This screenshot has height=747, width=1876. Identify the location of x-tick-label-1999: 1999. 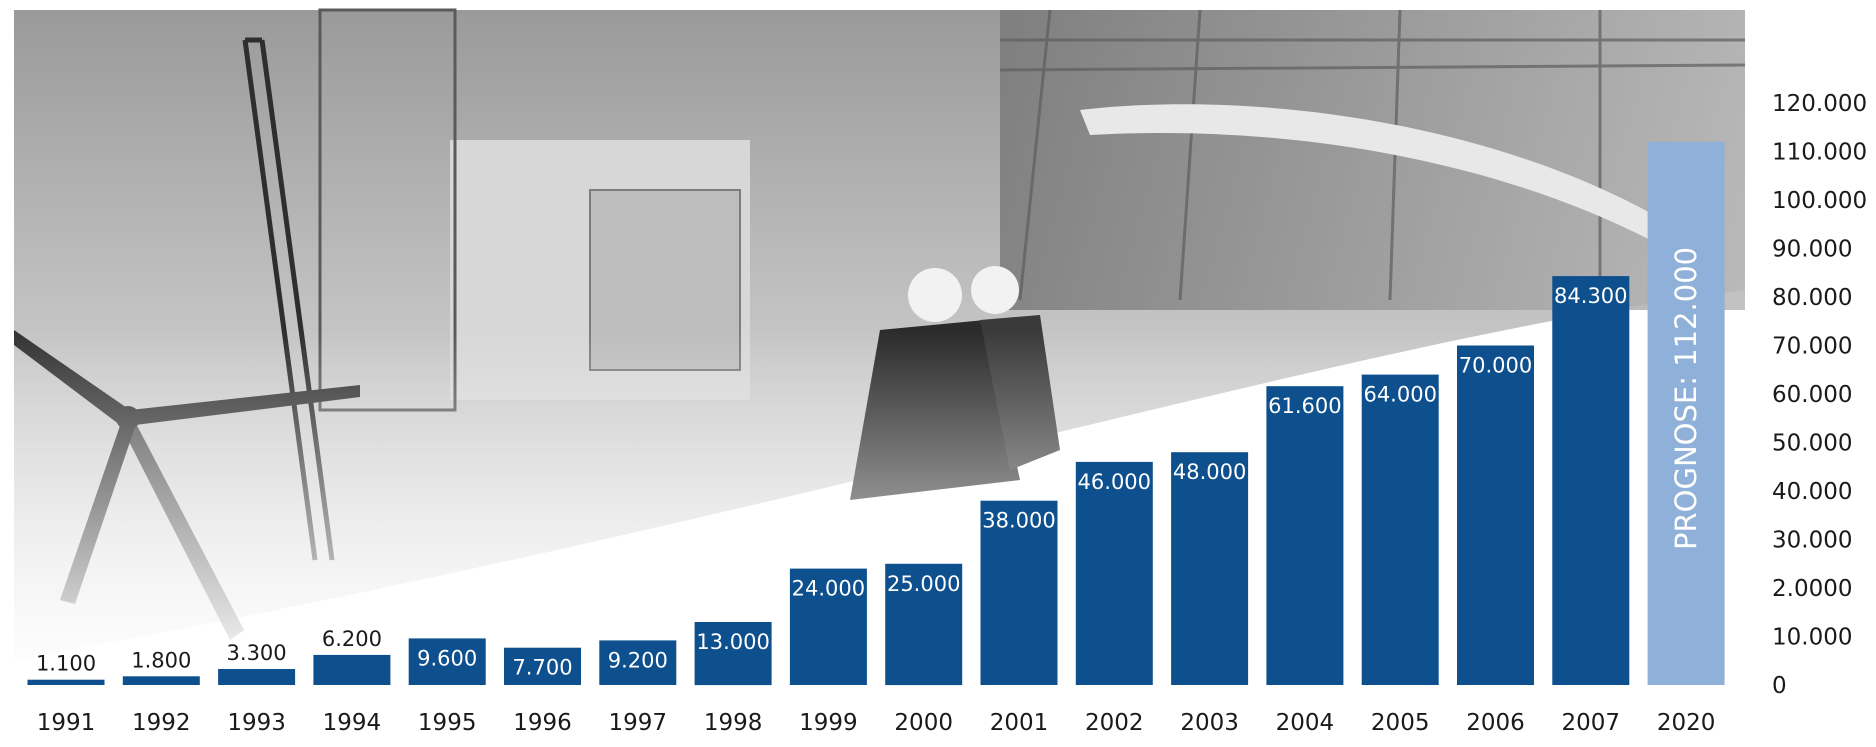
(828, 723).